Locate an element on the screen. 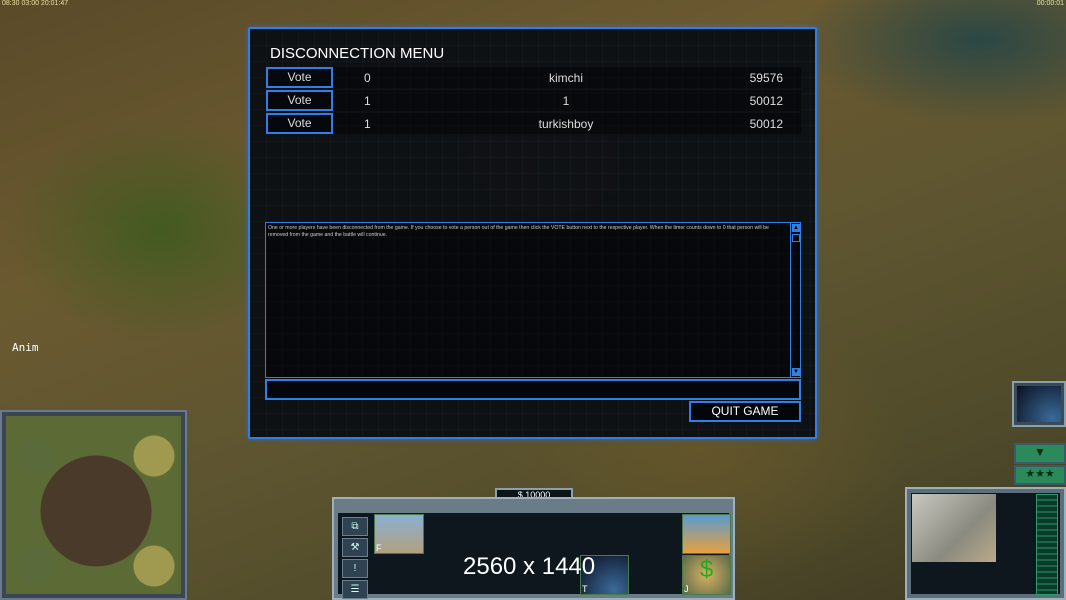  minimap-terrain is located at coordinates (93, 505).